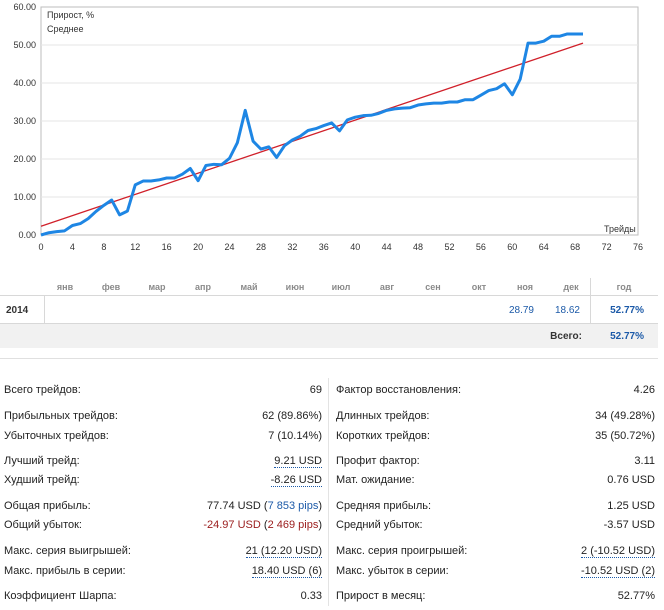 The image size is (664, 610). What do you see at coordinates (324, 247) in the screenshot?
I see `x-tick-label: 36` at bounding box center [324, 247].